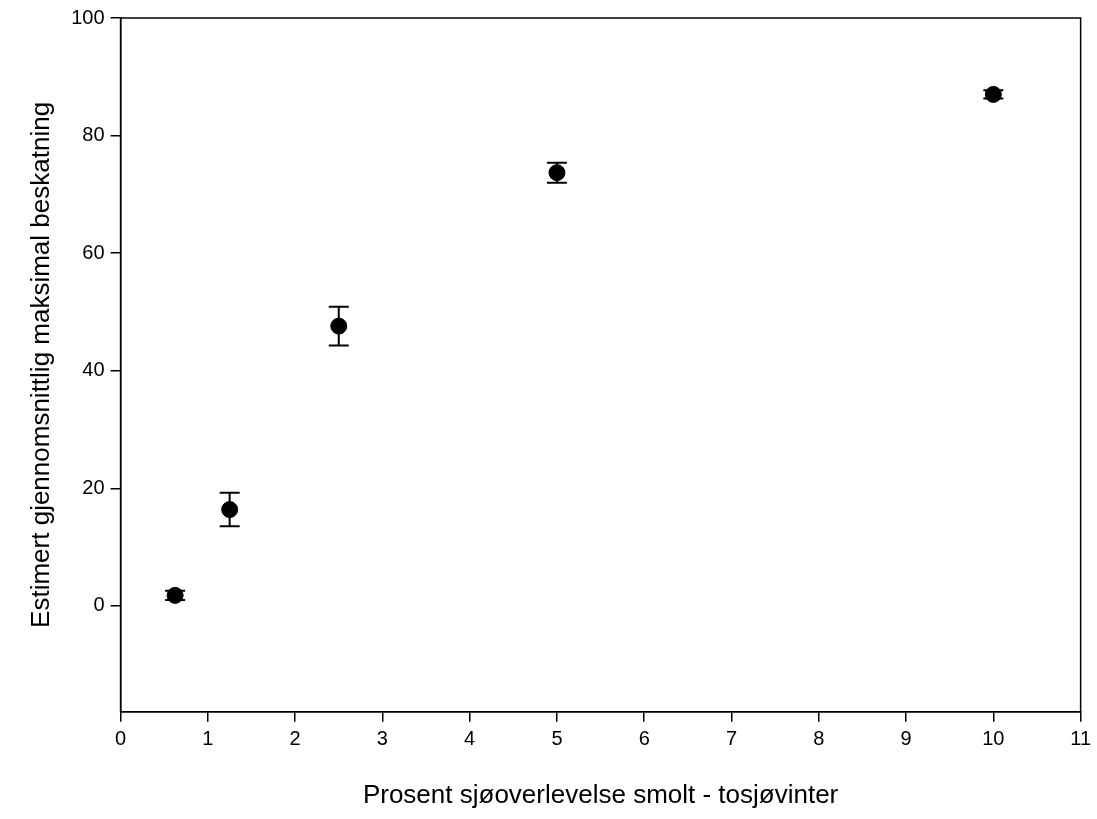 The width and height of the screenshot is (1097, 819). I want to click on x-tick-label: 7, so click(731, 738).